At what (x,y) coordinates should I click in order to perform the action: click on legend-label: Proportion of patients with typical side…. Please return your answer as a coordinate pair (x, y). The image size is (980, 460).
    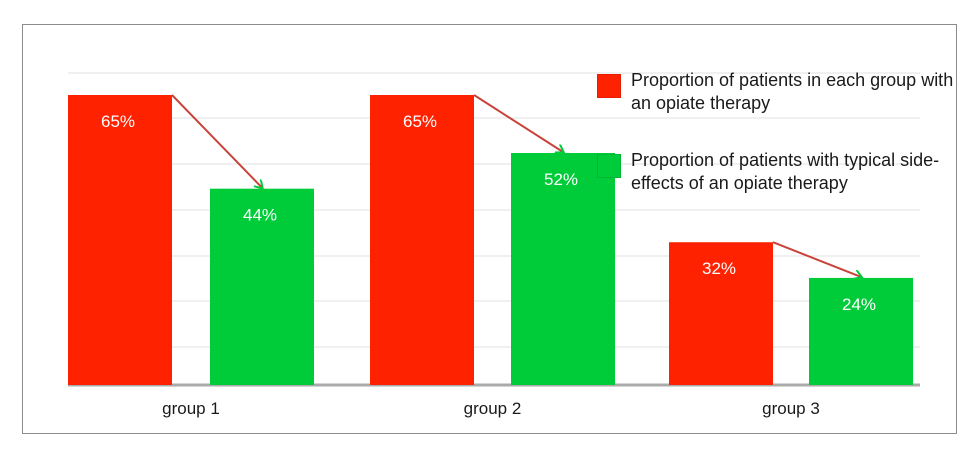
    Looking at the image, I should click on (785, 171).